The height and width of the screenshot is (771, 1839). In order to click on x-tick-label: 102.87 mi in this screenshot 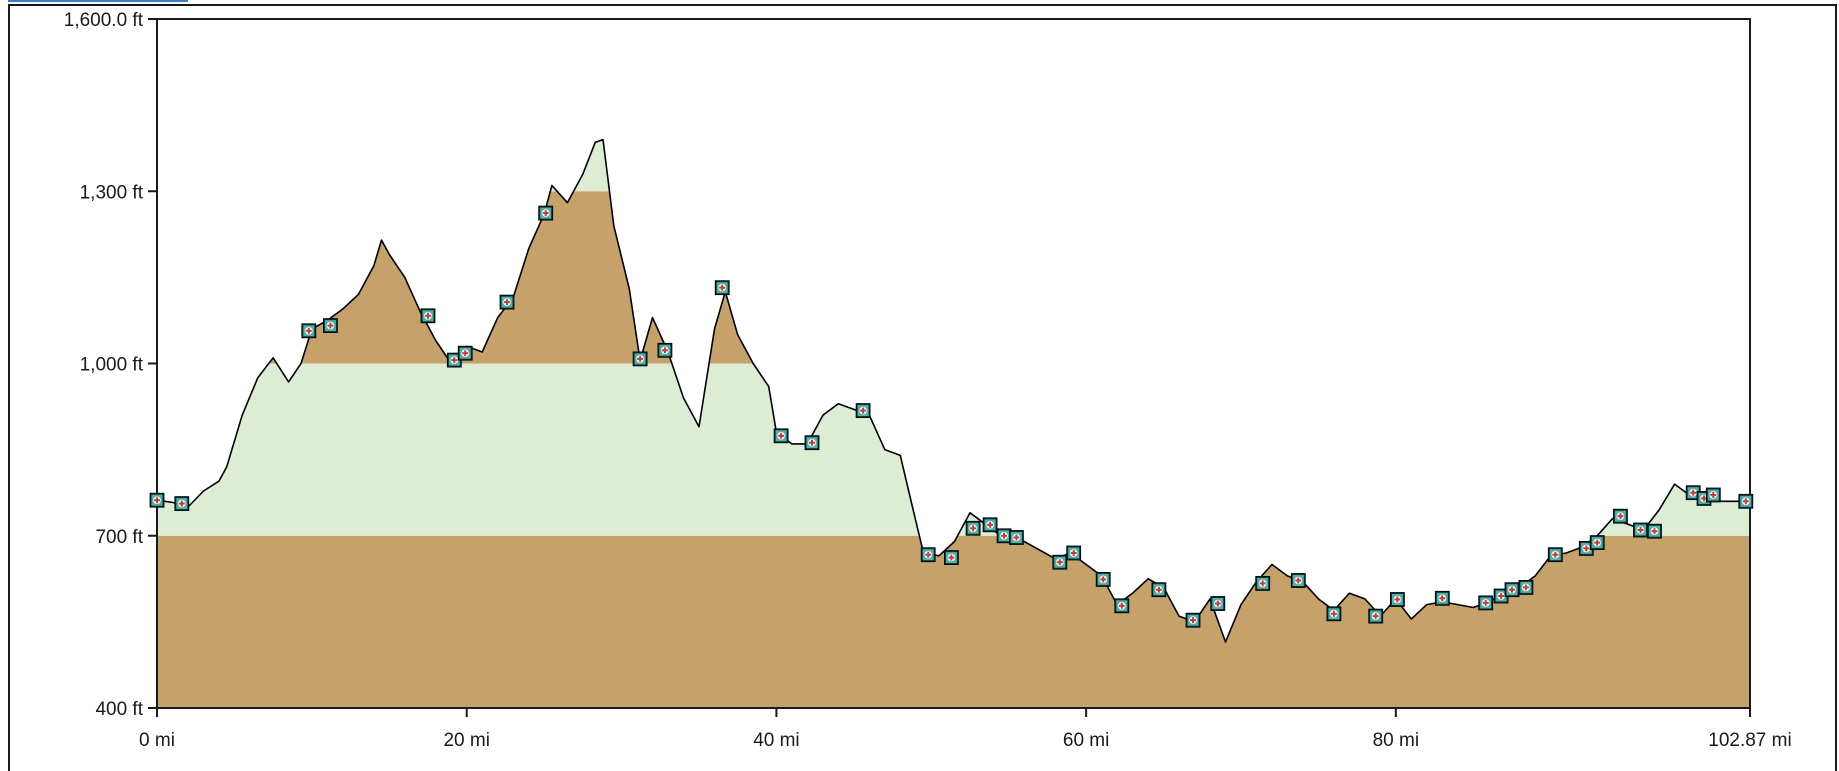, I will do `click(1749, 740)`.